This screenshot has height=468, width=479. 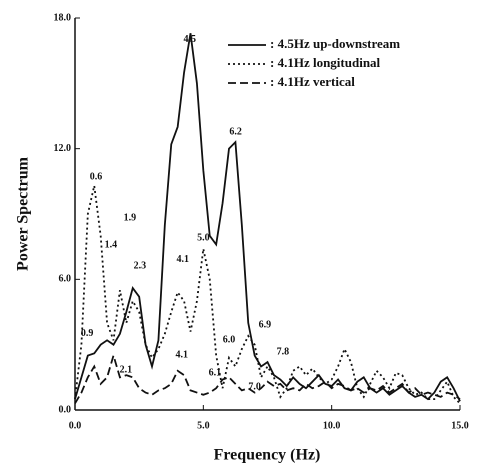 I want to click on y-tick-label: 18.0, so click(x=63, y=17).